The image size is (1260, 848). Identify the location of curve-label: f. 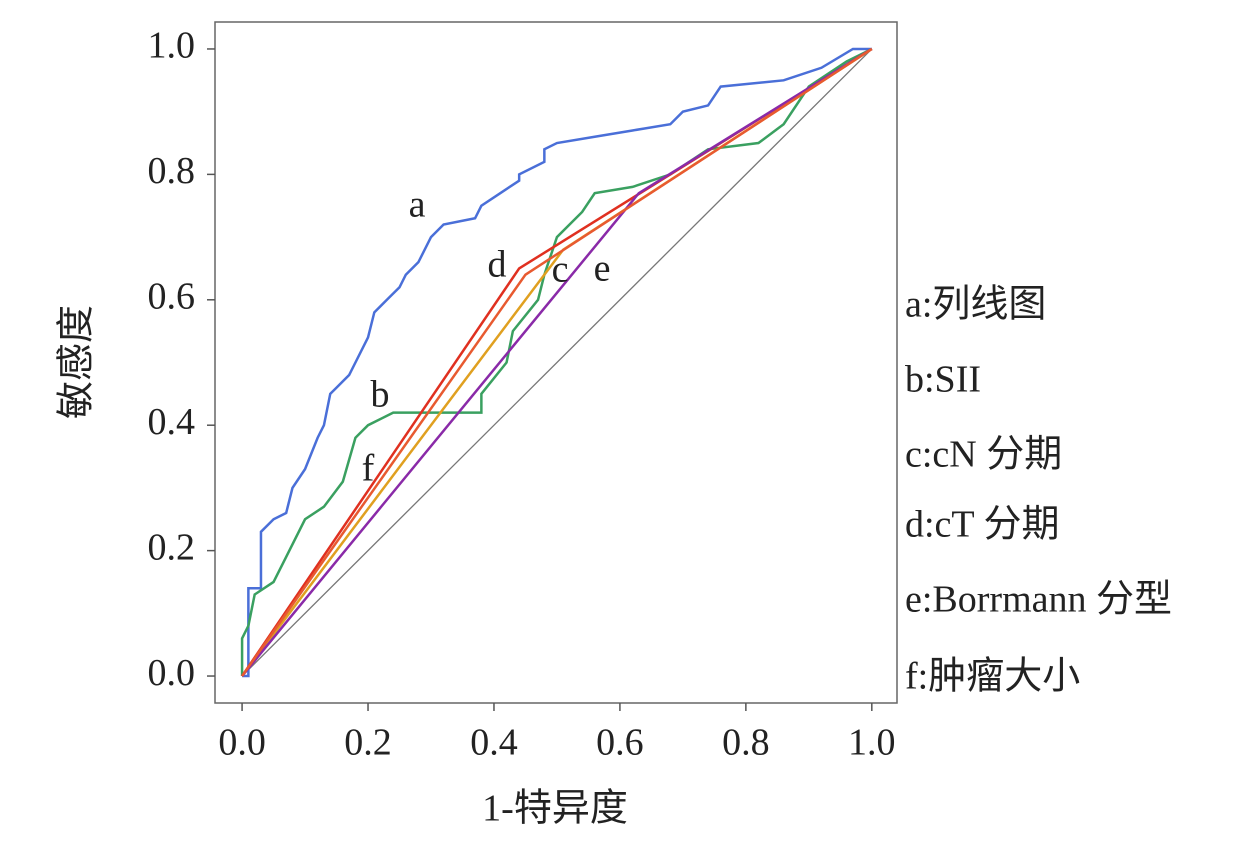
(368, 469).